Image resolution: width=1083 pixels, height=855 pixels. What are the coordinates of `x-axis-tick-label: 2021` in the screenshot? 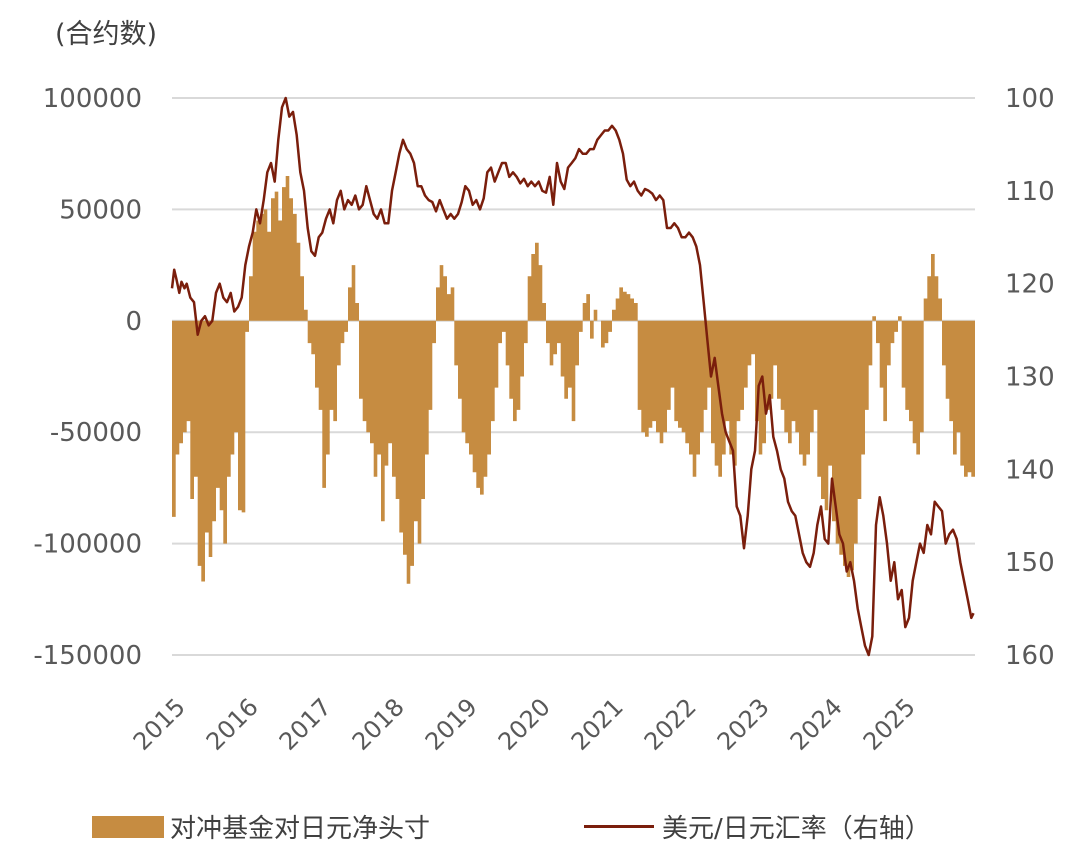 It's located at (597, 724).